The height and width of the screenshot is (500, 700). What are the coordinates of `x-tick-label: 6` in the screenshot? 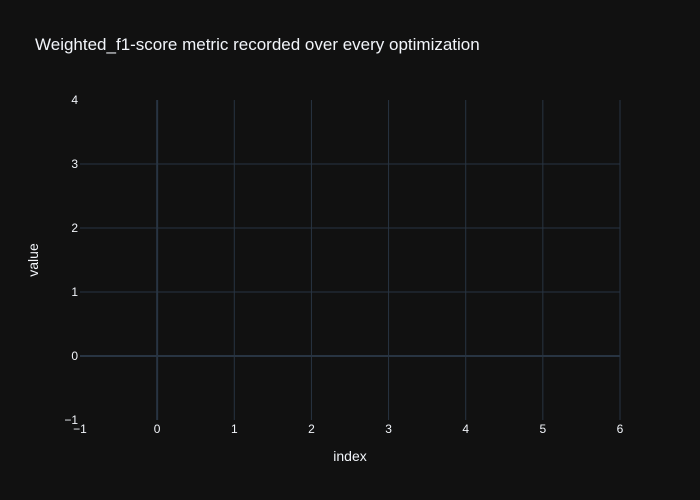 It's located at (620, 429).